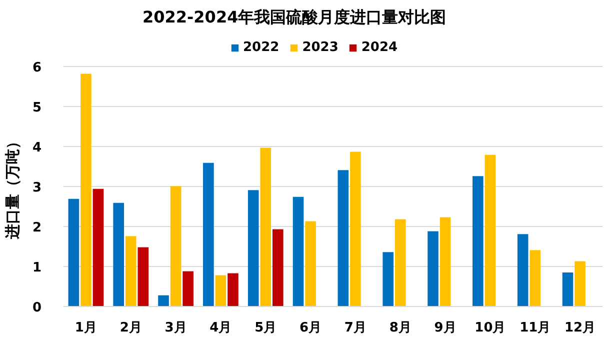 The width and height of the screenshot is (604, 338). I want to click on y-tick-label: 5, so click(37, 108).